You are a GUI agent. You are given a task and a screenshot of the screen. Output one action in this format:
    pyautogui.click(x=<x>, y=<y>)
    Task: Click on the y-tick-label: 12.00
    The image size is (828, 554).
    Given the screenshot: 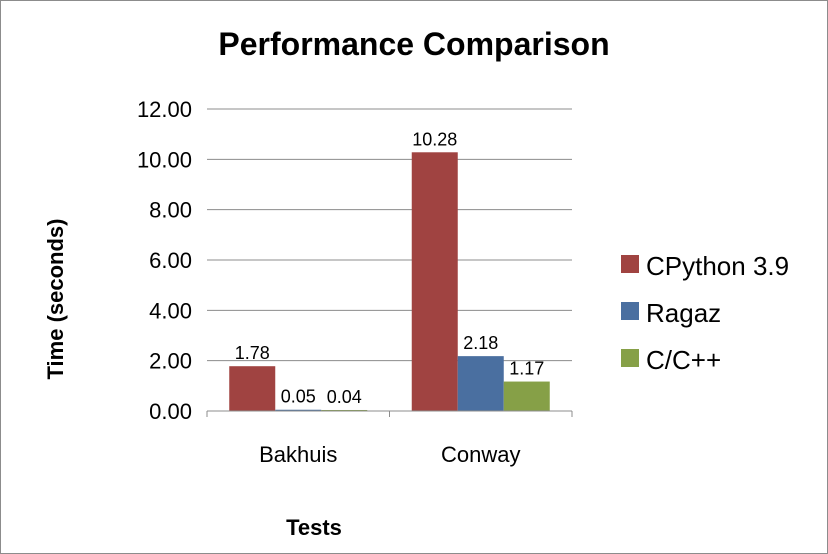 What is the action you would take?
    pyautogui.click(x=164, y=109)
    